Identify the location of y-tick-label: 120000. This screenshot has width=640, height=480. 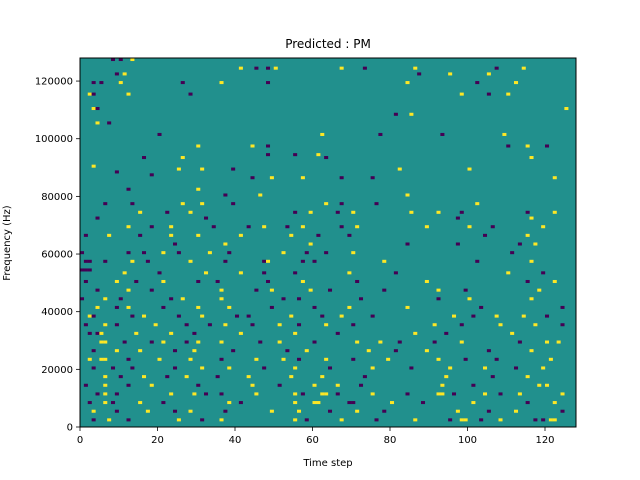
(54, 82).